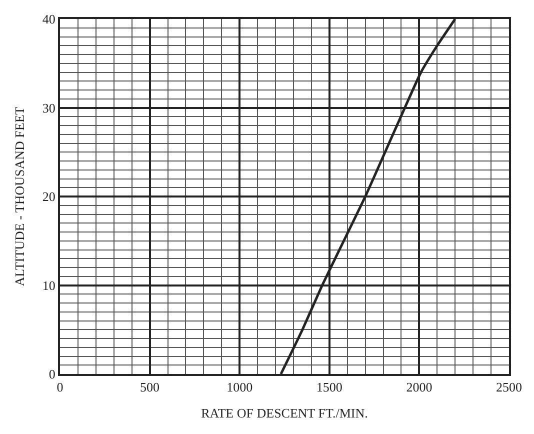 This screenshot has width=534, height=434. What do you see at coordinates (49, 19) in the screenshot?
I see `y-tick-label: 40` at bounding box center [49, 19].